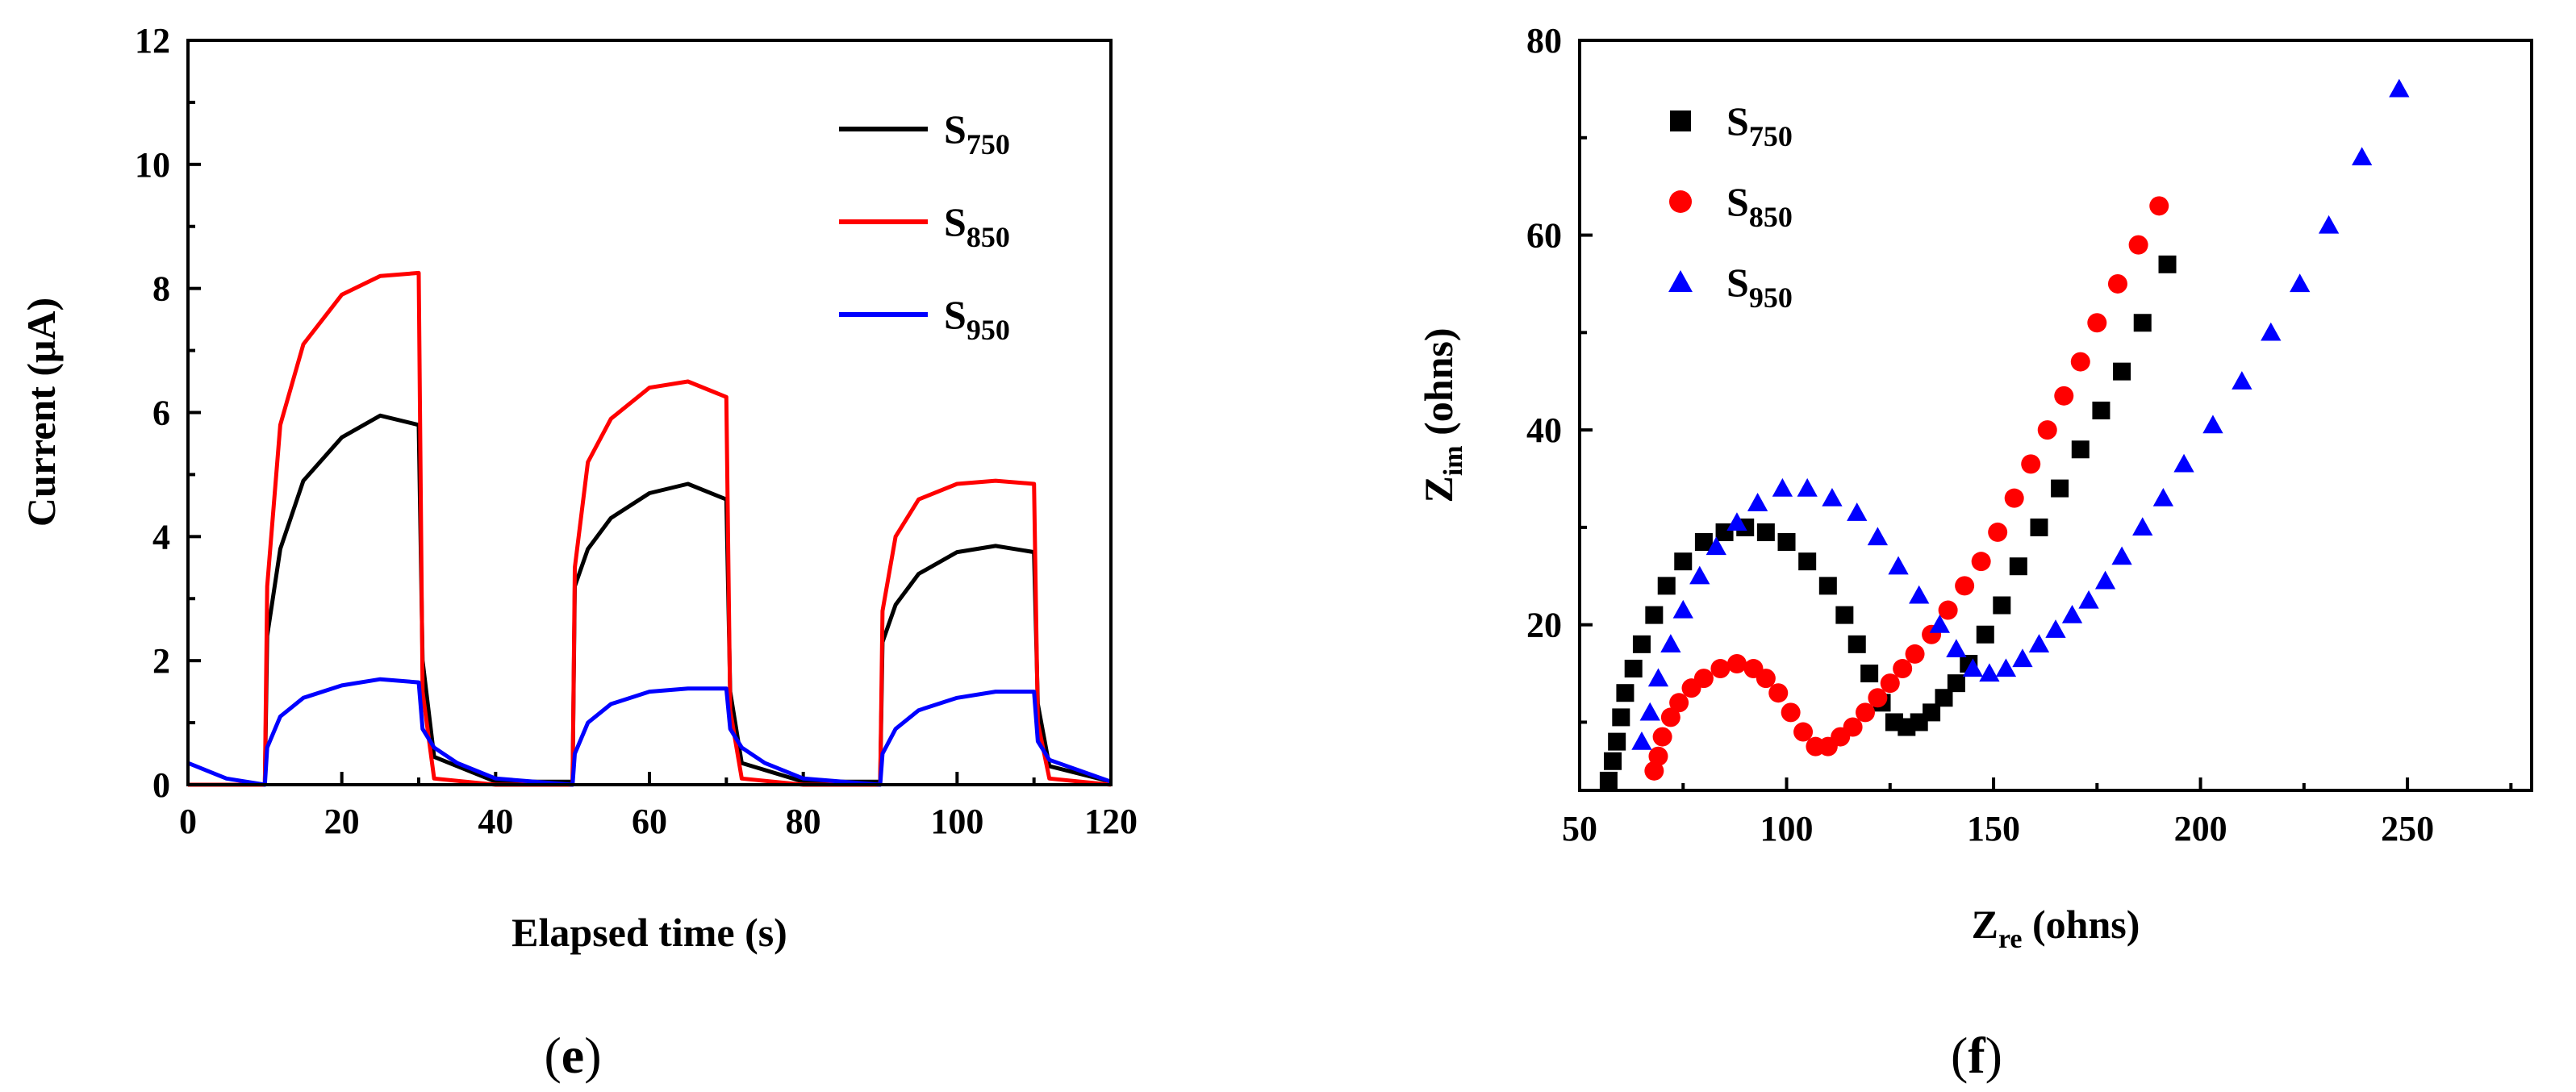  What do you see at coordinates (1907, 488) in the screenshot?
I see `series-s850` at bounding box center [1907, 488].